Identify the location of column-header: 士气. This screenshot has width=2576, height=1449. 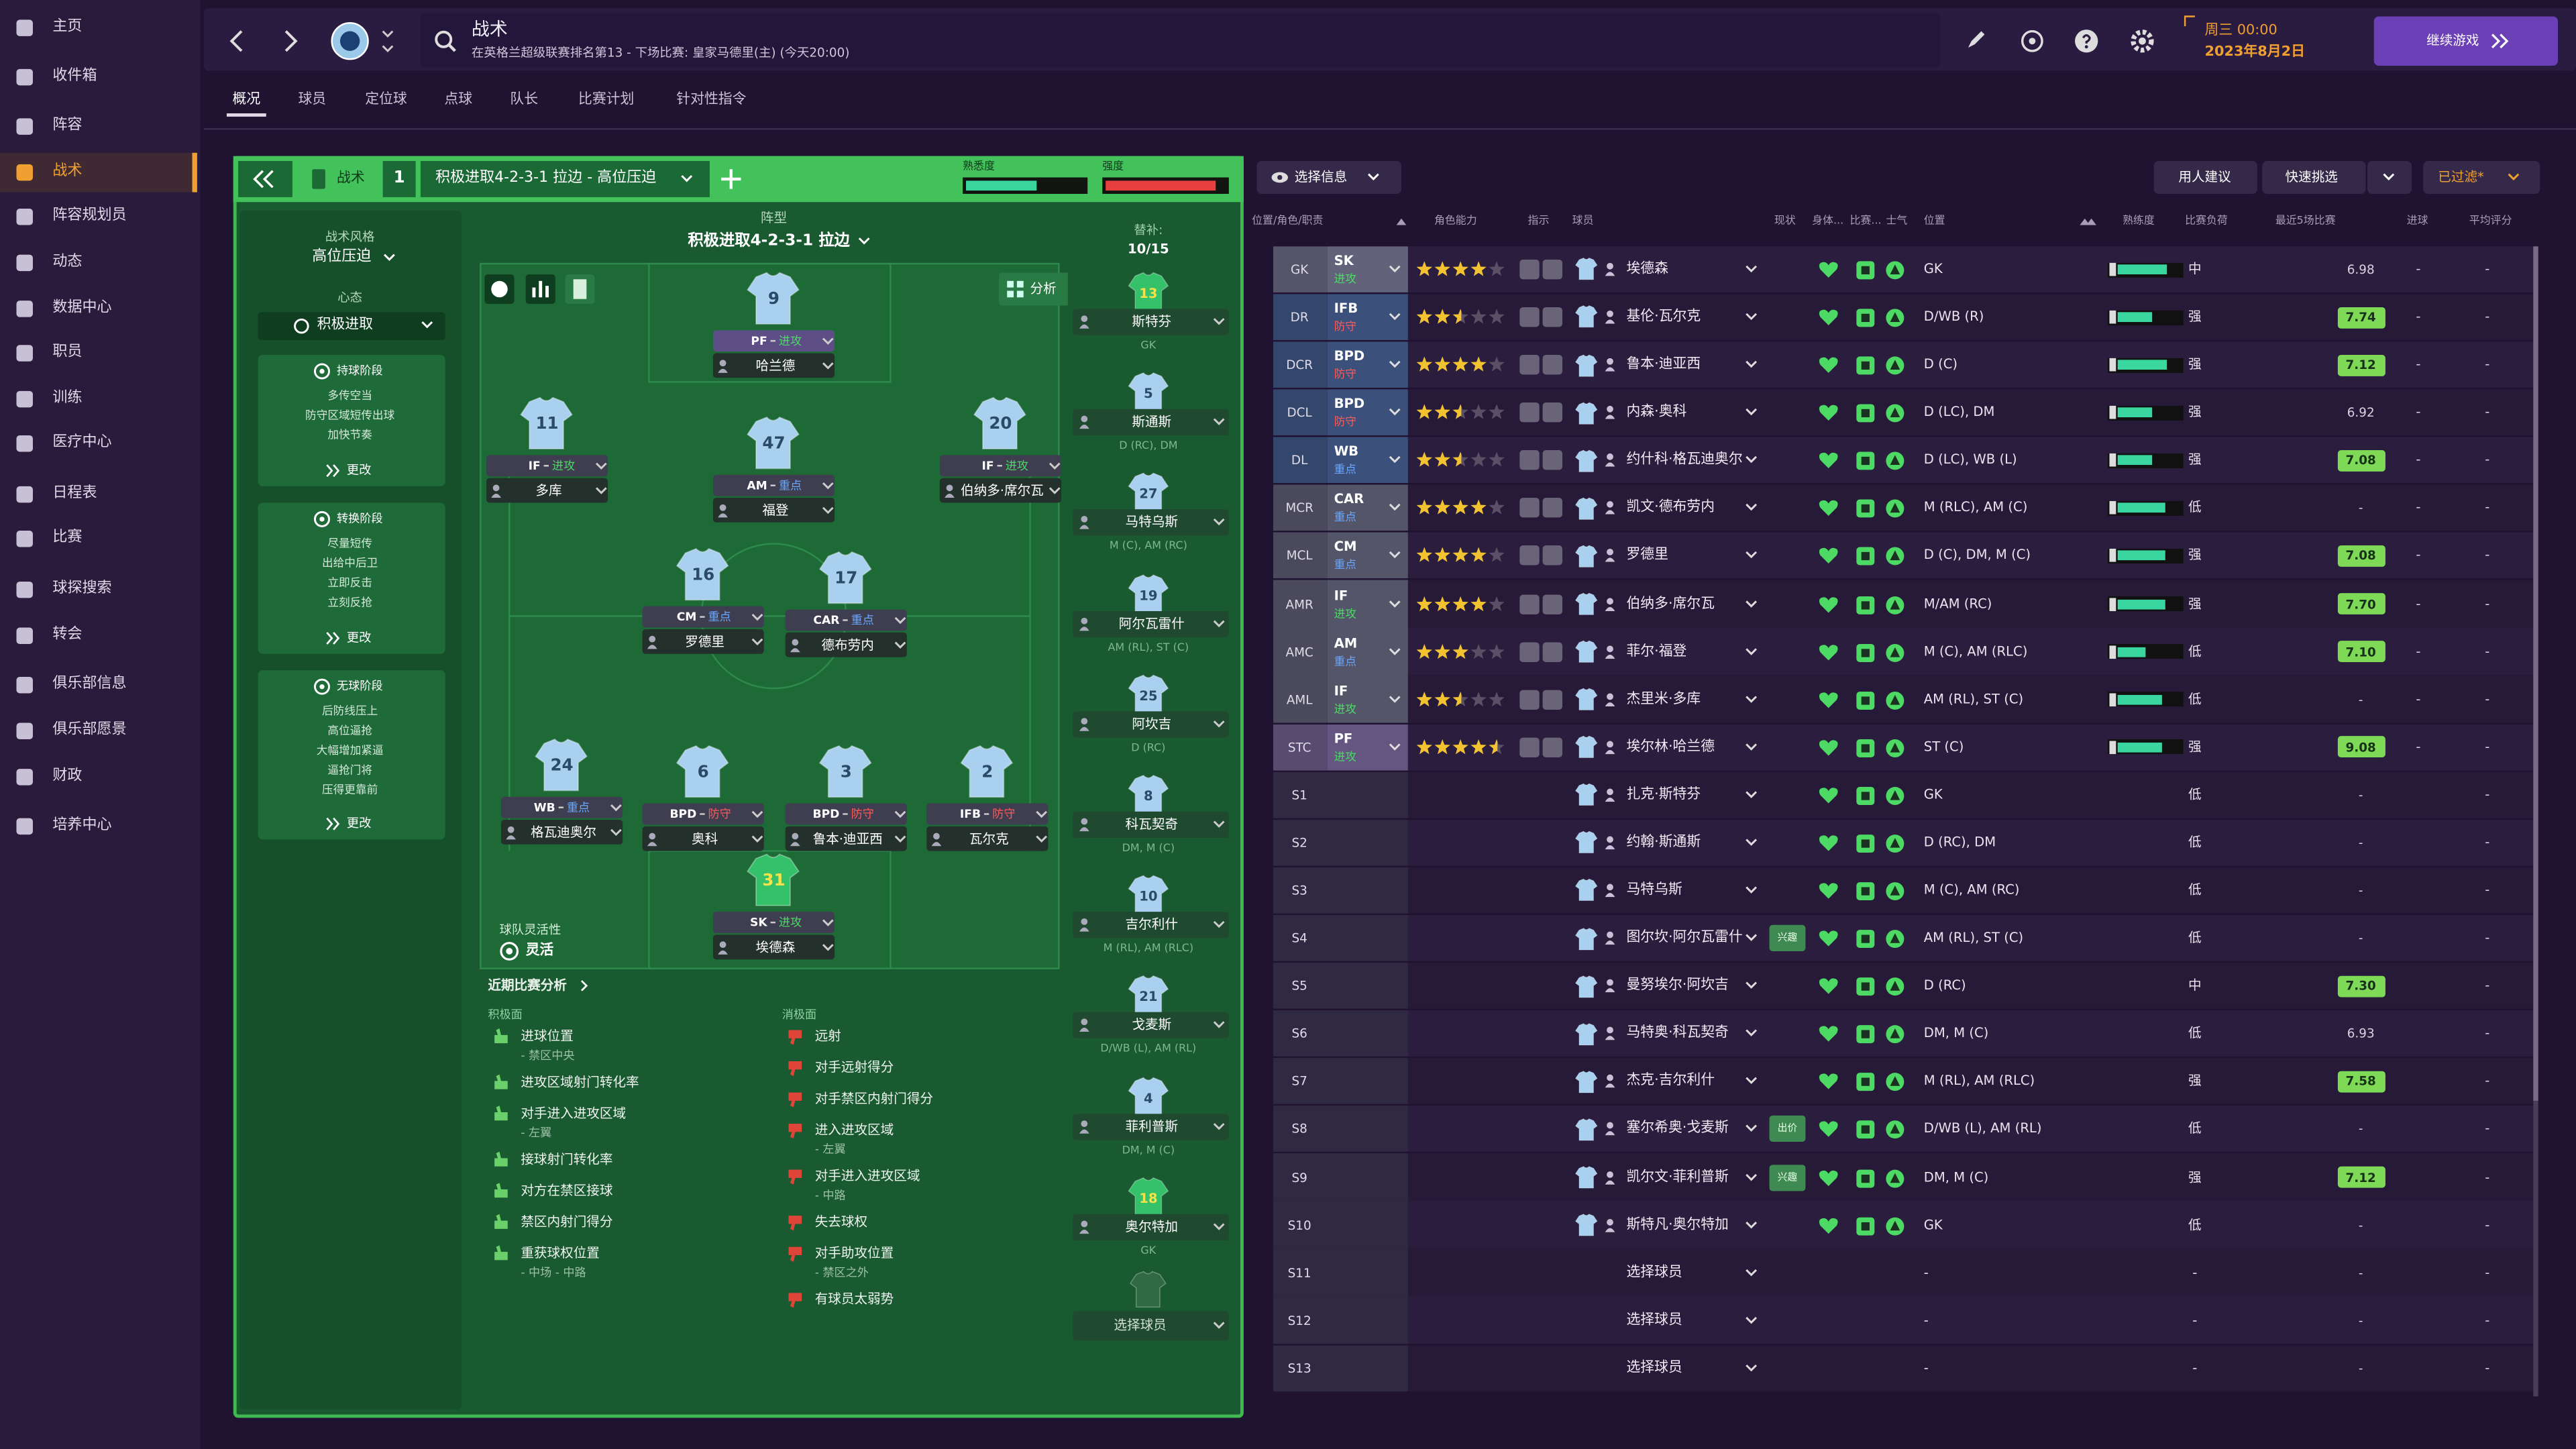
(1897, 220).